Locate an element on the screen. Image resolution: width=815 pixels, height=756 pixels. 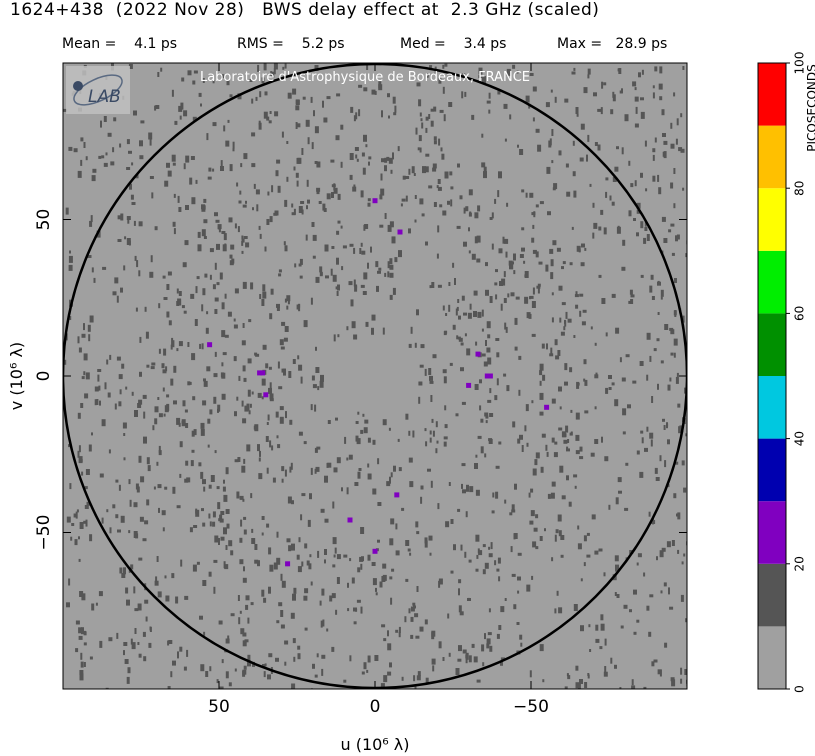
observation-date: (2022 Nov 28) is located at coordinates (180, 10).